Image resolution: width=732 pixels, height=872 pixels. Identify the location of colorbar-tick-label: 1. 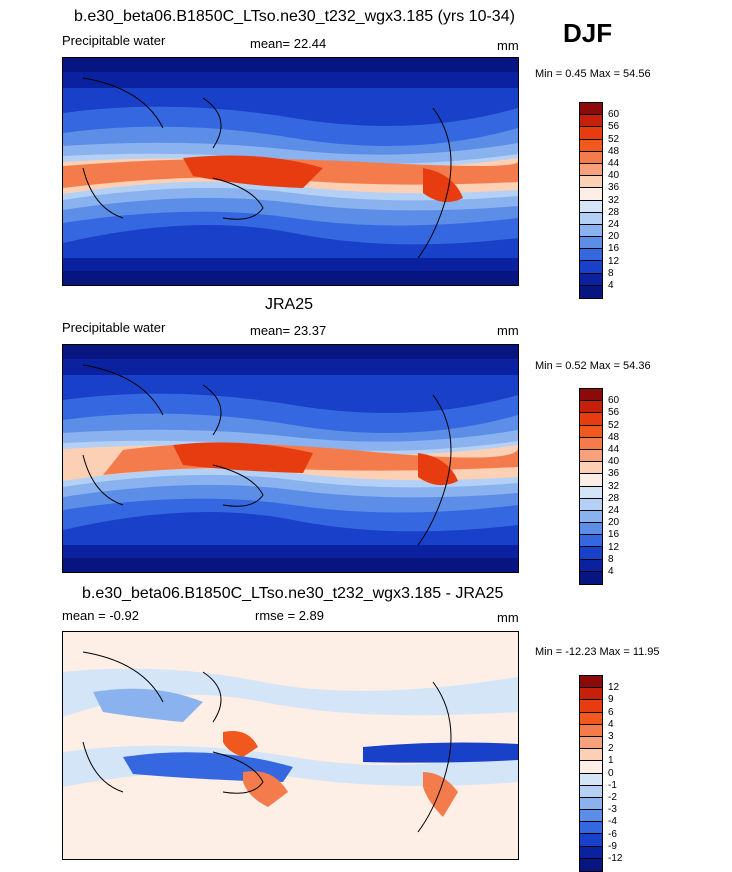
(611, 761).